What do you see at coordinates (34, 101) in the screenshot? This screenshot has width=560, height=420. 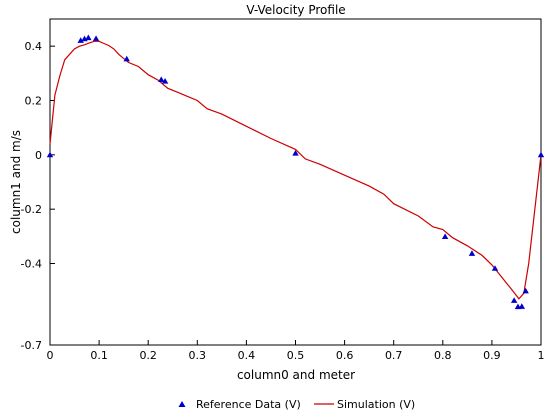 I see `y-tick-label: 0.2` at bounding box center [34, 101].